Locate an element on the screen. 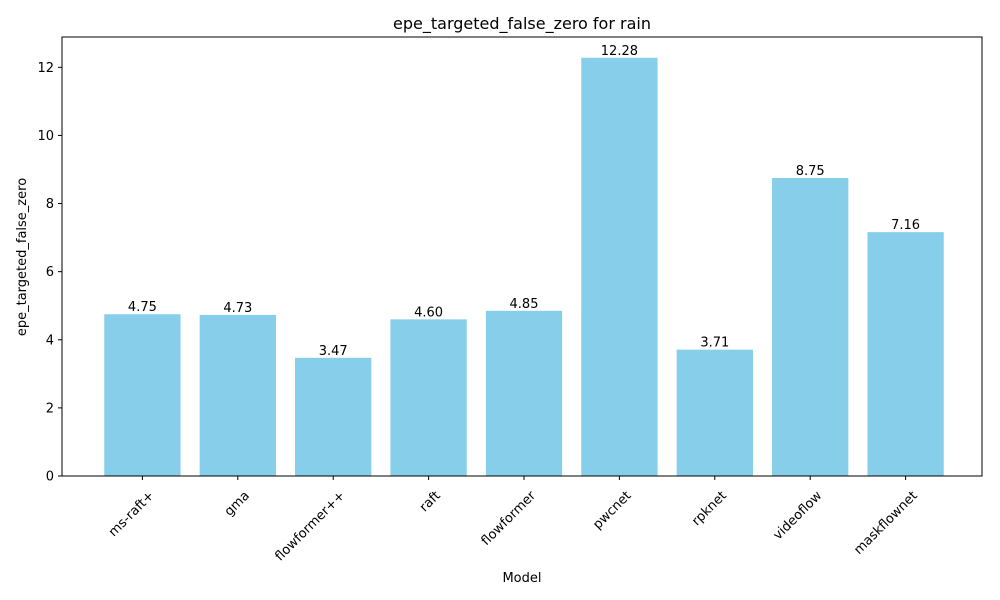 The image size is (1000, 600). bar-value-label: 12.28 is located at coordinates (619, 51).